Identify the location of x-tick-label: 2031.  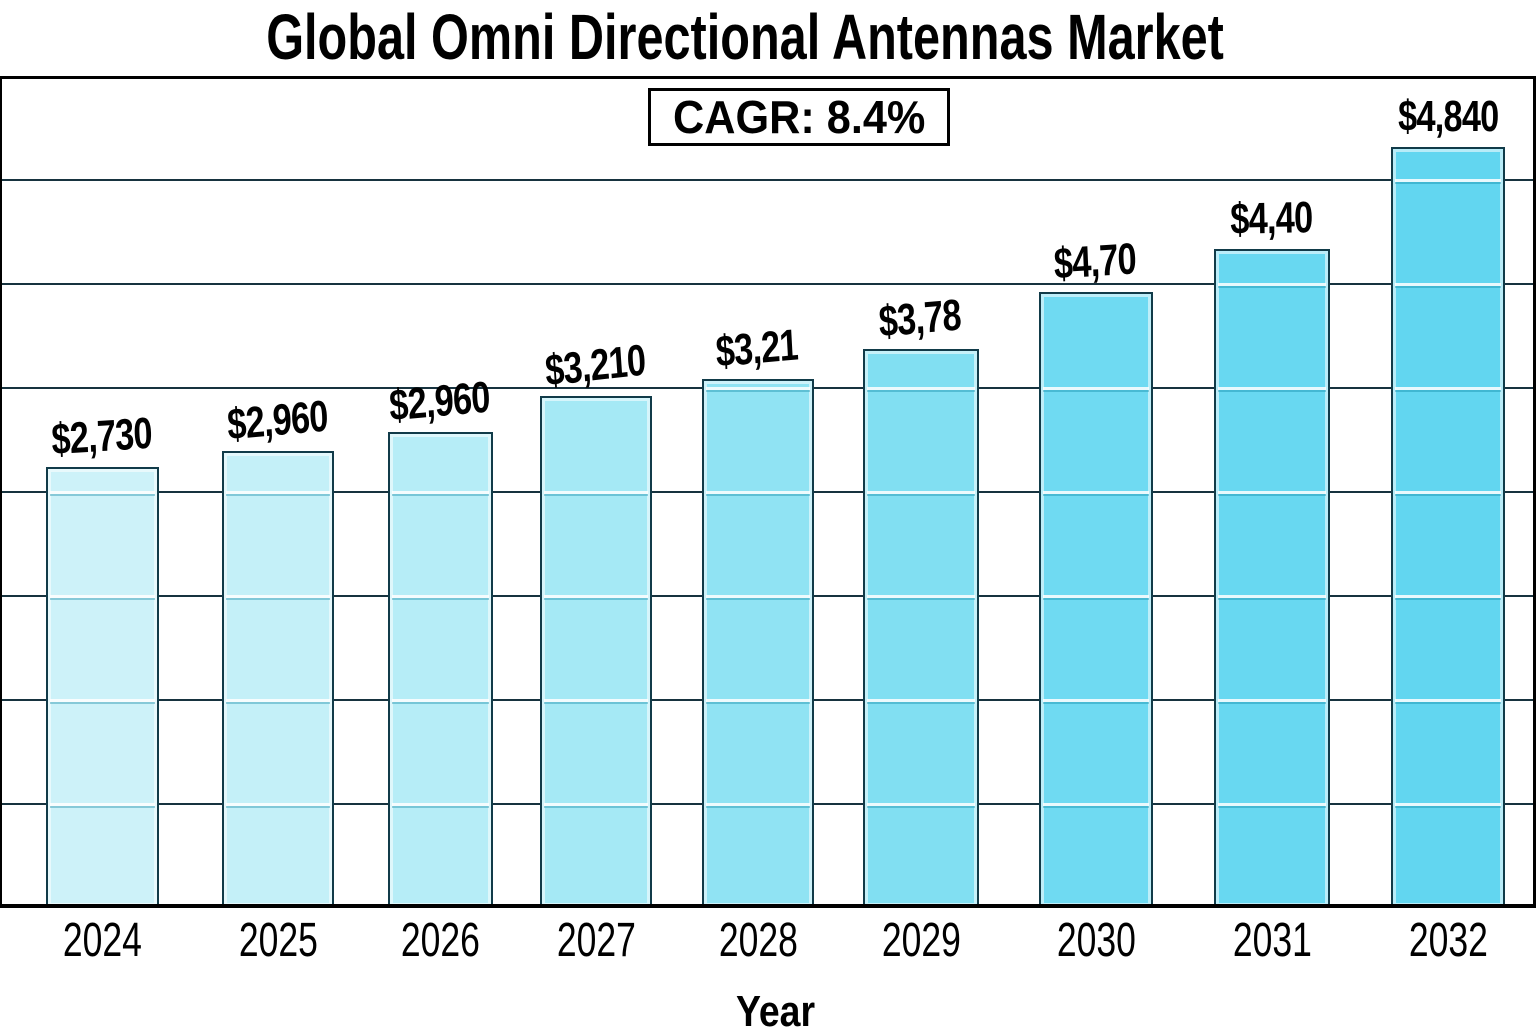
(1272, 940).